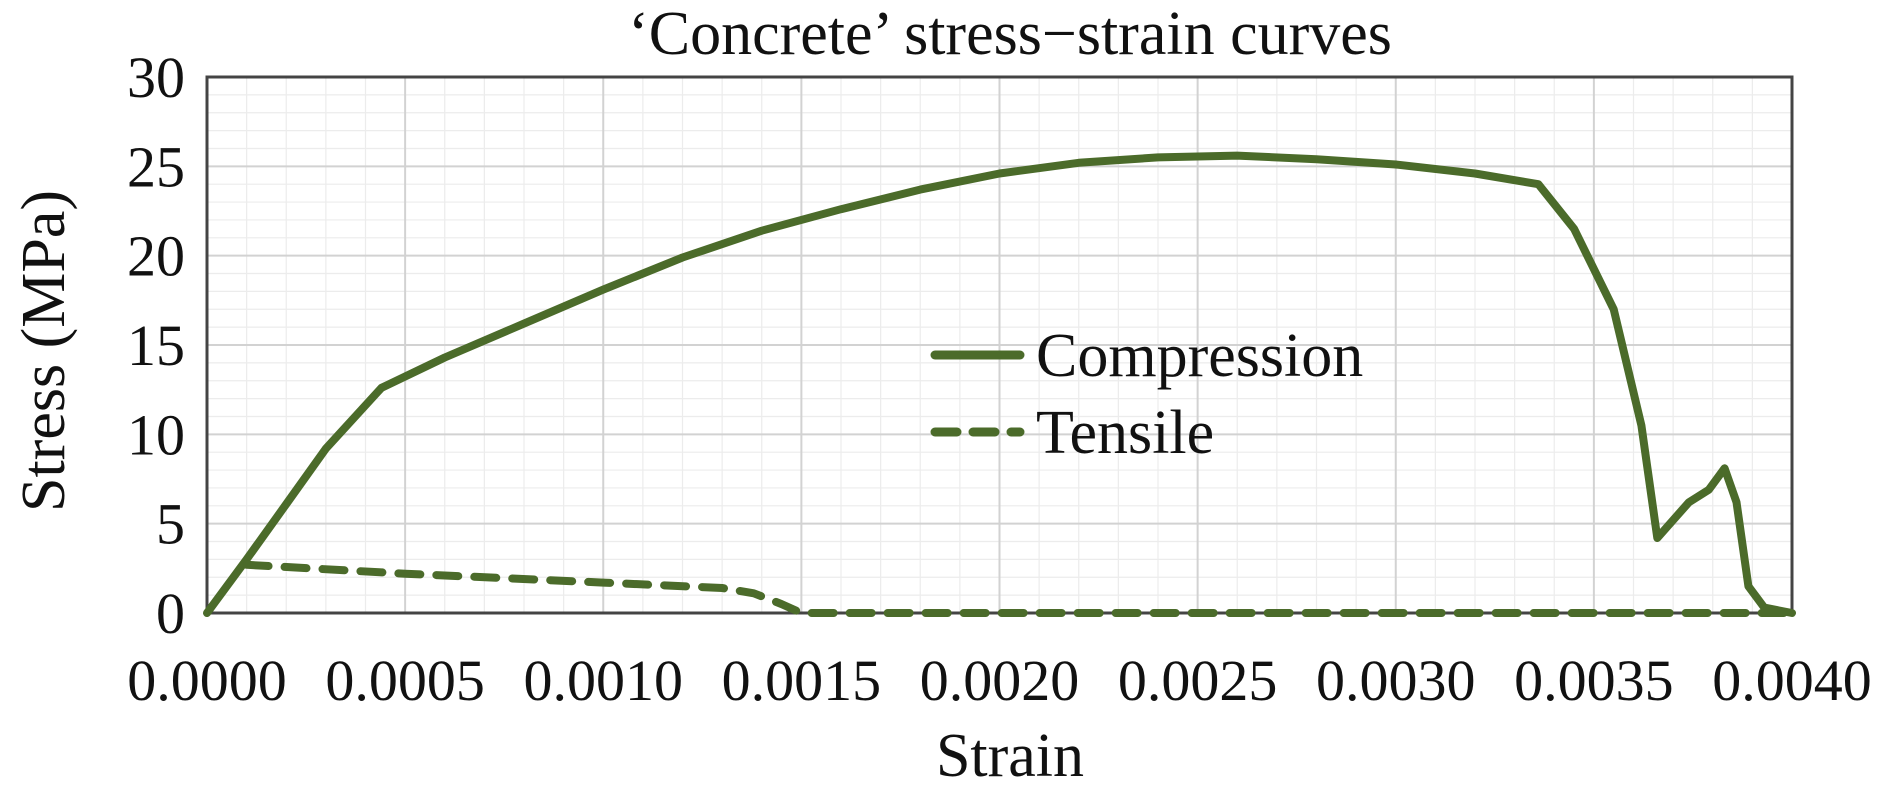 This screenshot has height=791, width=1890. What do you see at coordinates (1146, 394) in the screenshot?
I see `legend: Compression Tensile` at bounding box center [1146, 394].